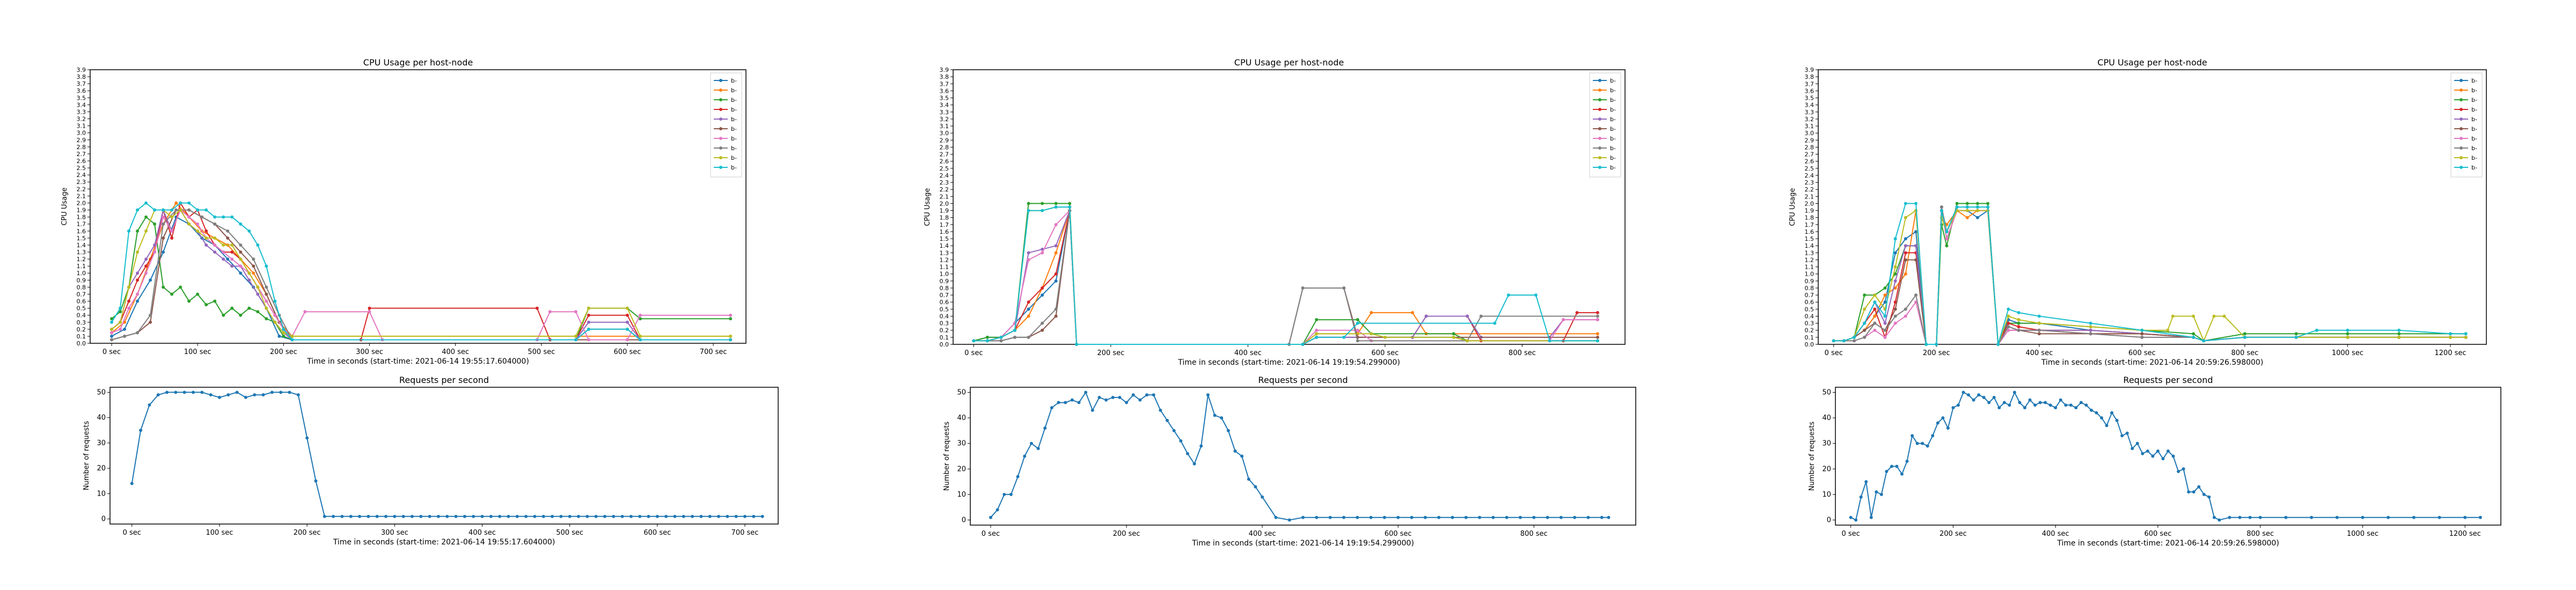  Describe the element at coordinates (81, 266) in the screenshot. I see `y-tick-label: 1.1` at that location.